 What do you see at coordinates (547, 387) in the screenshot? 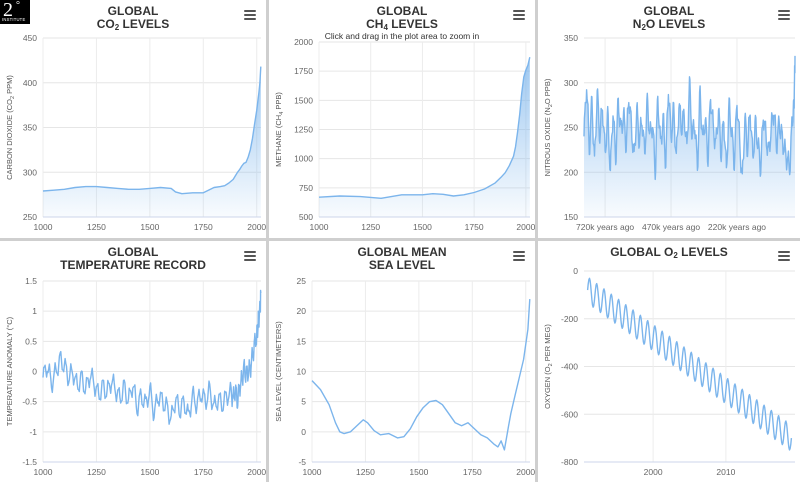
I see `y-axis-label-part: OXYGEN (O` at bounding box center [547, 387].